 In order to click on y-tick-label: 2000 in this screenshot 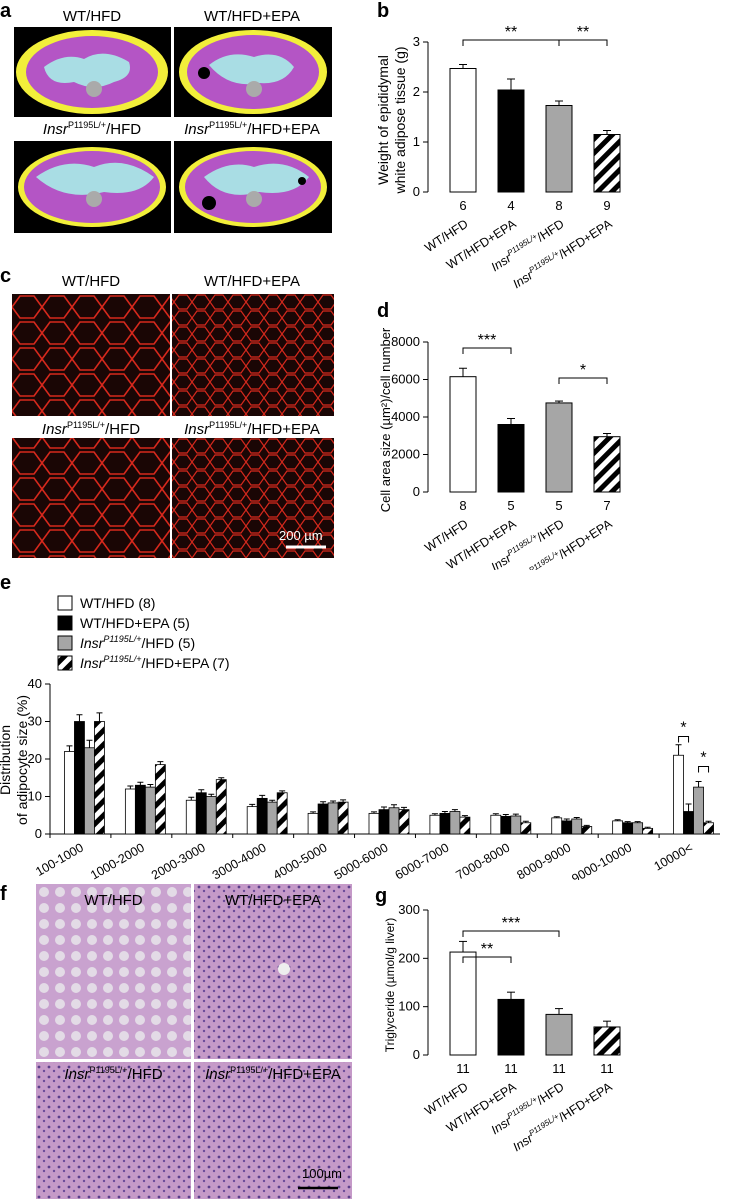, I will do `click(405, 454)`.